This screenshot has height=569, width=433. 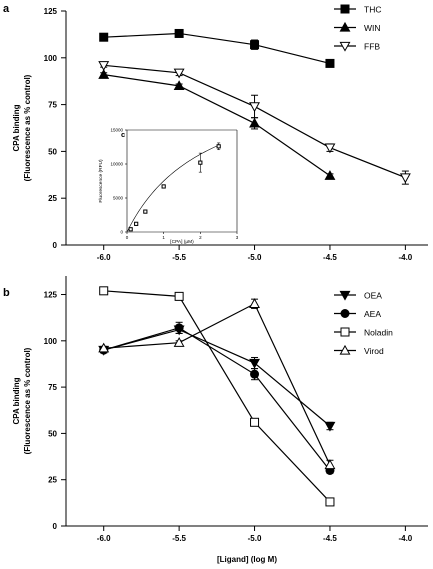 I want to click on legend-label: Noladin, so click(x=378, y=333).